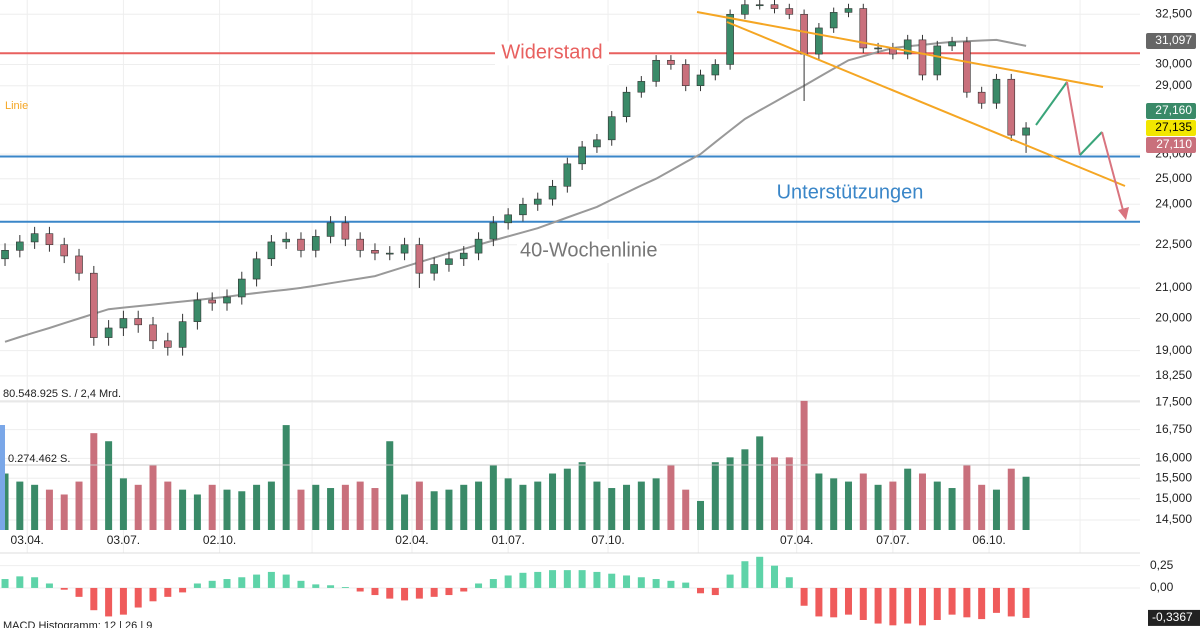 The height and width of the screenshot is (628, 1200). What do you see at coordinates (123, 540) in the screenshot?
I see `x-tick-label: 03.07.` at bounding box center [123, 540].